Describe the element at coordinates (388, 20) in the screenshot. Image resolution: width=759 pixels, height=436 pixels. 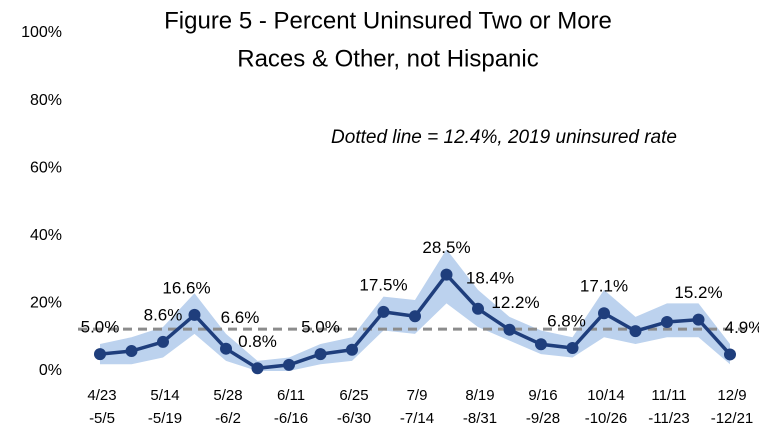
I see `chart-title: Figure 5 - Percent Uninsured Two or More` at that location.